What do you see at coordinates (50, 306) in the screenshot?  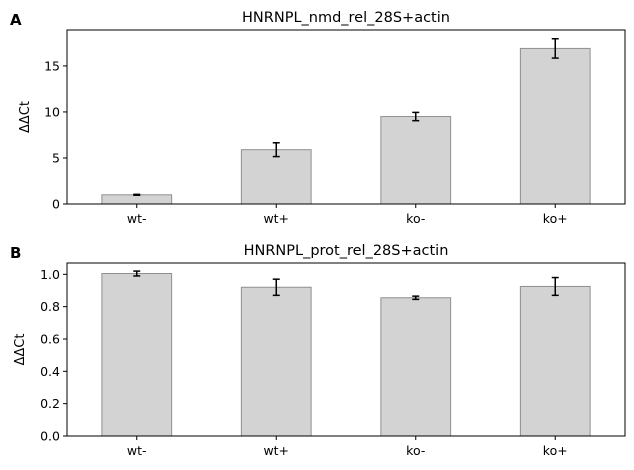 I see `y-tick-label: 0.8` at bounding box center [50, 306].